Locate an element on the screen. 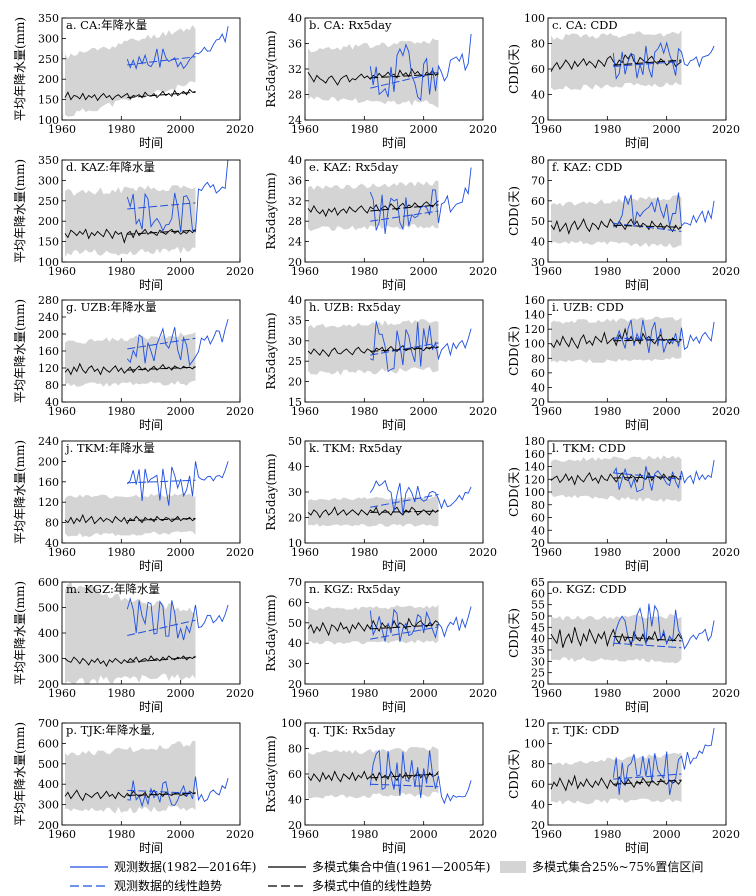 The width and height of the screenshot is (756, 896). y-tick-label: 350 is located at coordinates (48, 160).